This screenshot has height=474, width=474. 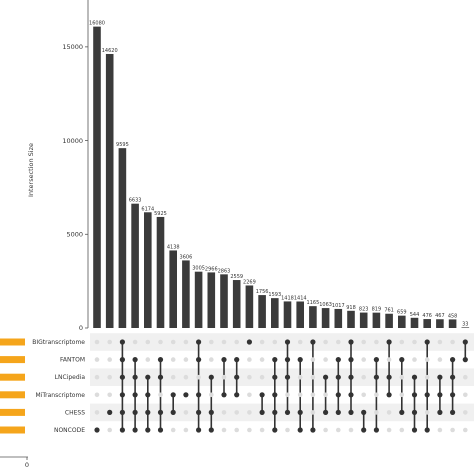 What do you see at coordinates (389, 311) in the screenshot?
I see `intersection-bar-label: 761` at bounding box center [389, 311].